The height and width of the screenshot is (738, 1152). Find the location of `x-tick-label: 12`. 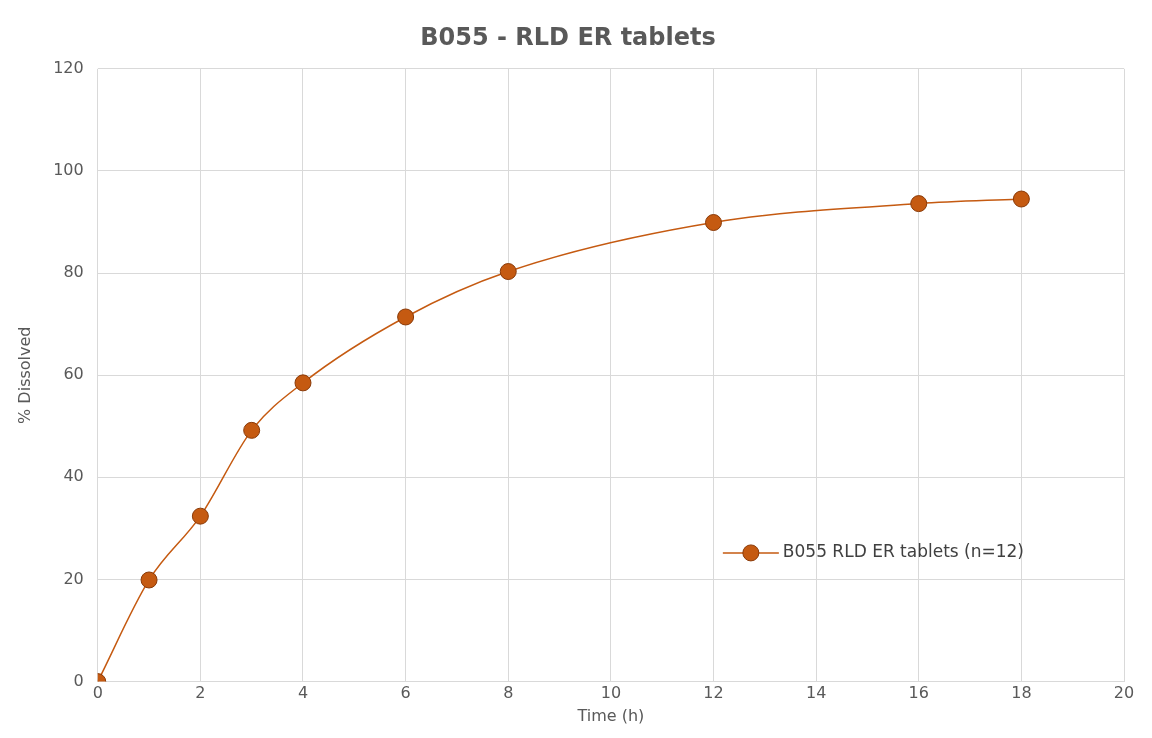

x-tick-label: 12 is located at coordinates (713, 693).